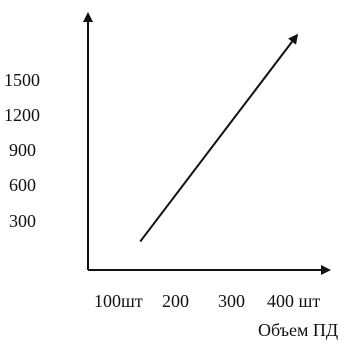 Image resolution: width=362 pixels, height=354 pixels. I want to click on y-tick-label-1200: 1200, so click(22, 115).